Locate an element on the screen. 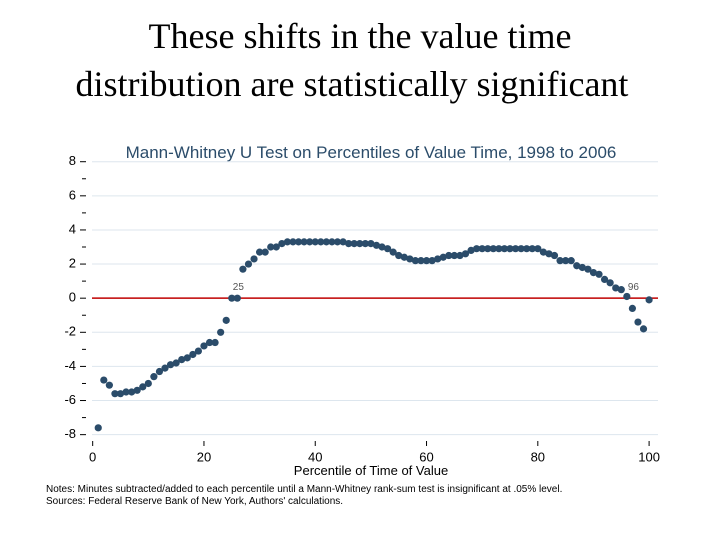 The width and height of the screenshot is (720, 540). y-tick-label: 6 is located at coordinates (72, 194).